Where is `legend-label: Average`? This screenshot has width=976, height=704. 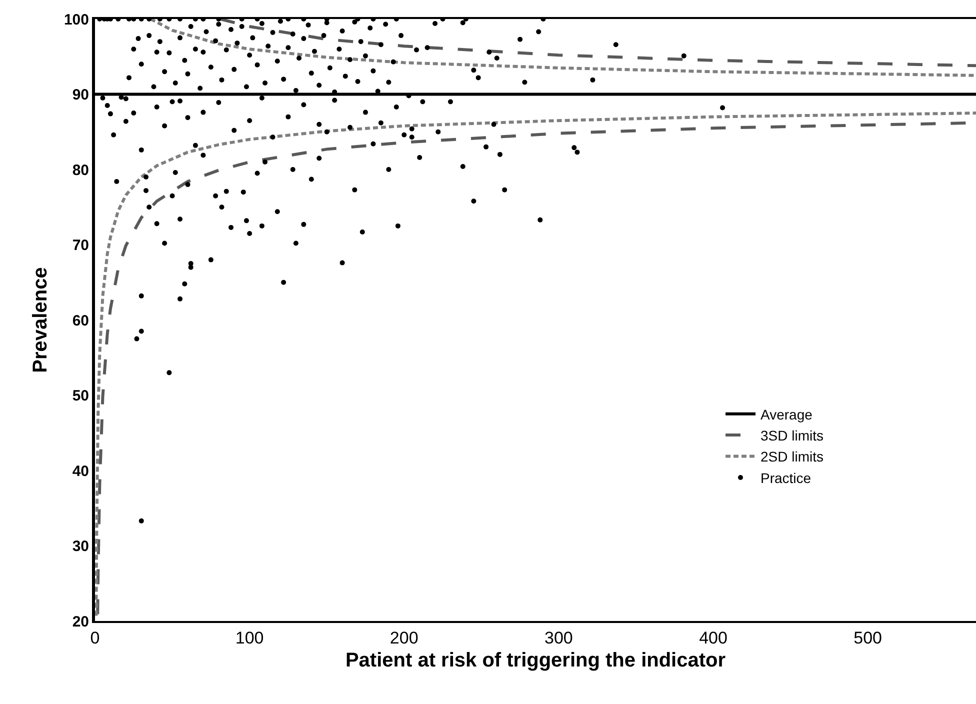
legend-label: Average is located at coordinates (786, 414).